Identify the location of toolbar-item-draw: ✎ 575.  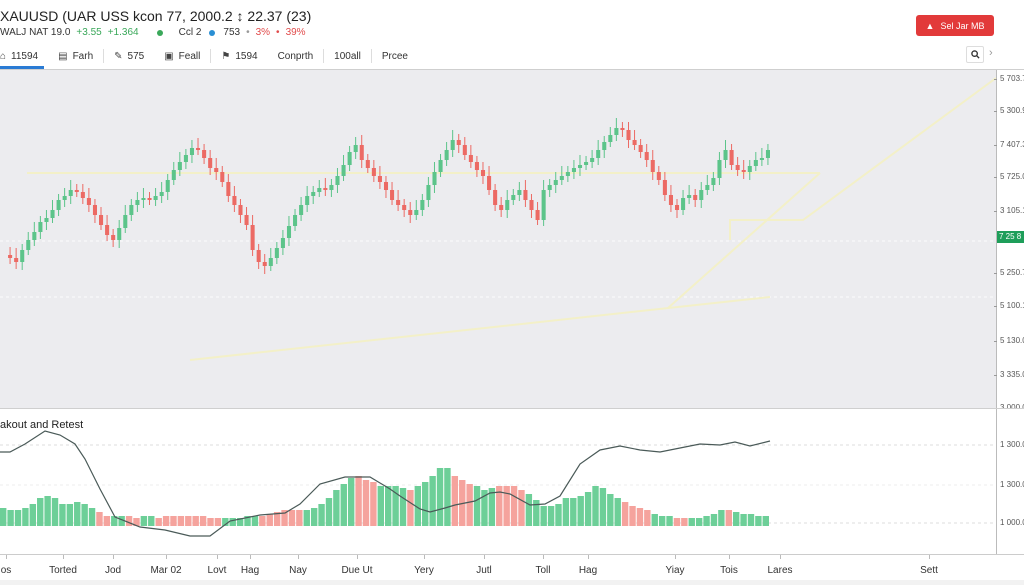
(129, 56).